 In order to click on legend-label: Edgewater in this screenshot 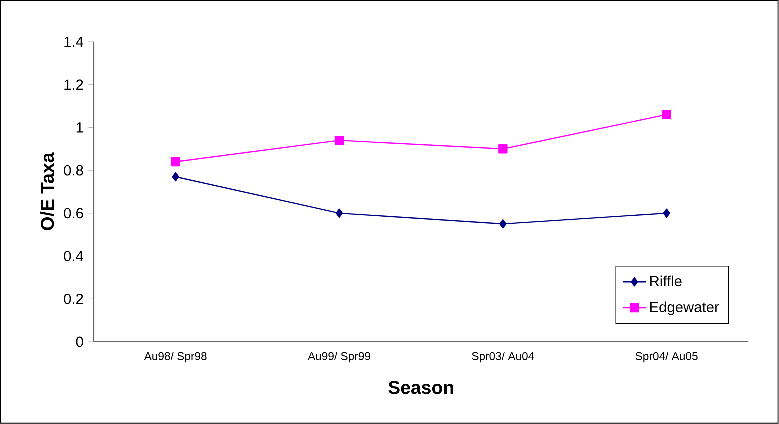, I will do `click(685, 309)`.